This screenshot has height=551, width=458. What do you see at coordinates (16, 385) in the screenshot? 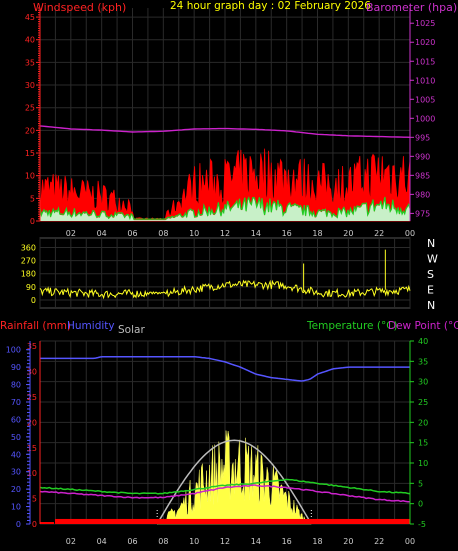
I see `humidity-tick-label: 80` at bounding box center [16, 385].